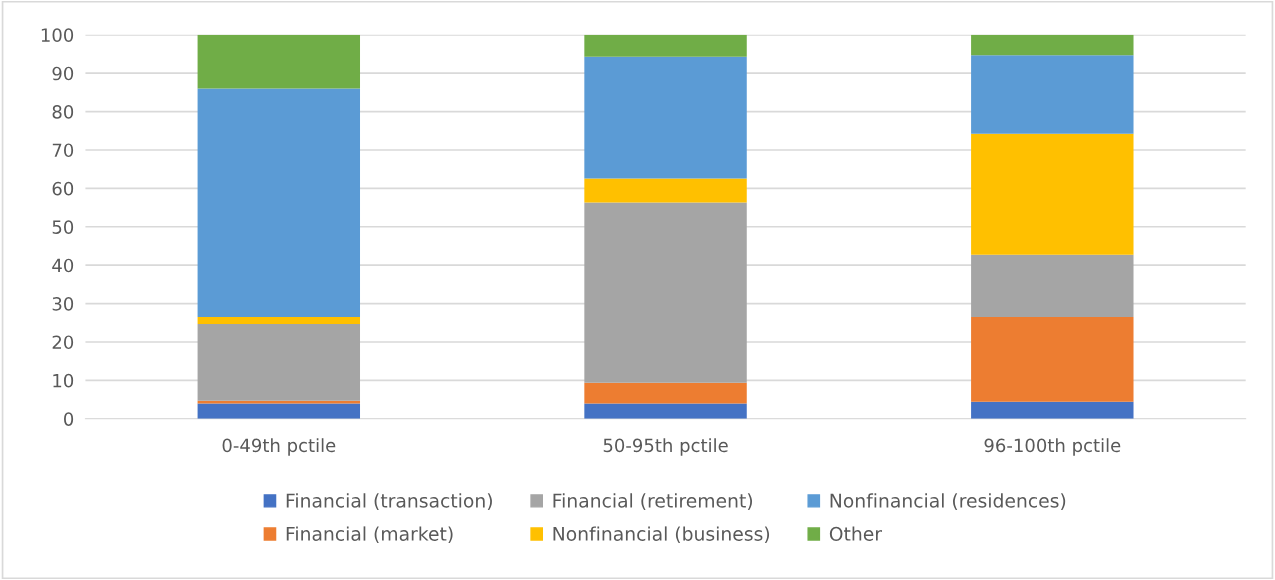  I want to click on y-tick-label: 50, so click(63, 227).